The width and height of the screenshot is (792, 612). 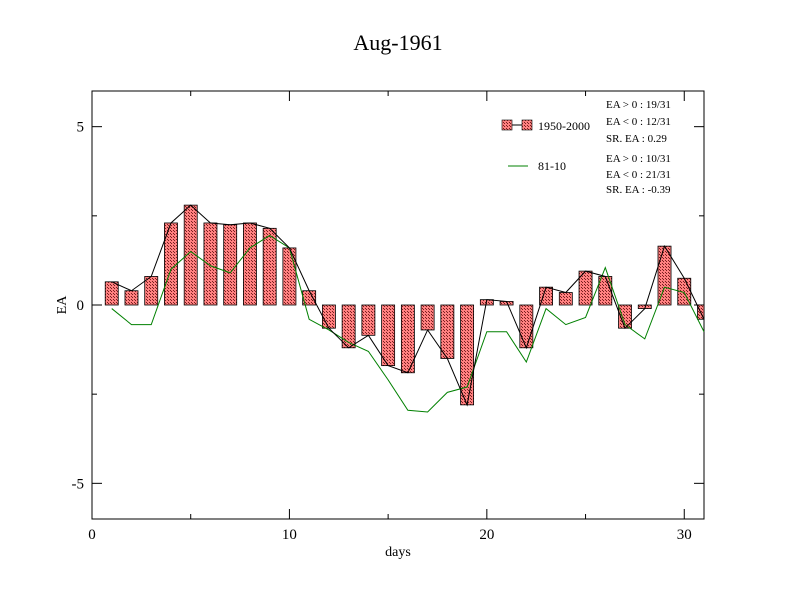 What do you see at coordinates (684, 535) in the screenshot?
I see `x-tick-label: 30` at bounding box center [684, 535].